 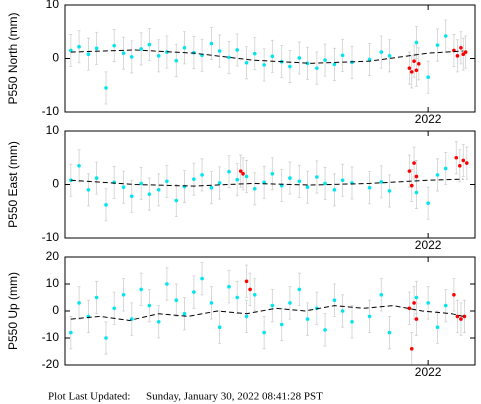 I want to click on y-tick-label: -20, so click(x=51, y=364).